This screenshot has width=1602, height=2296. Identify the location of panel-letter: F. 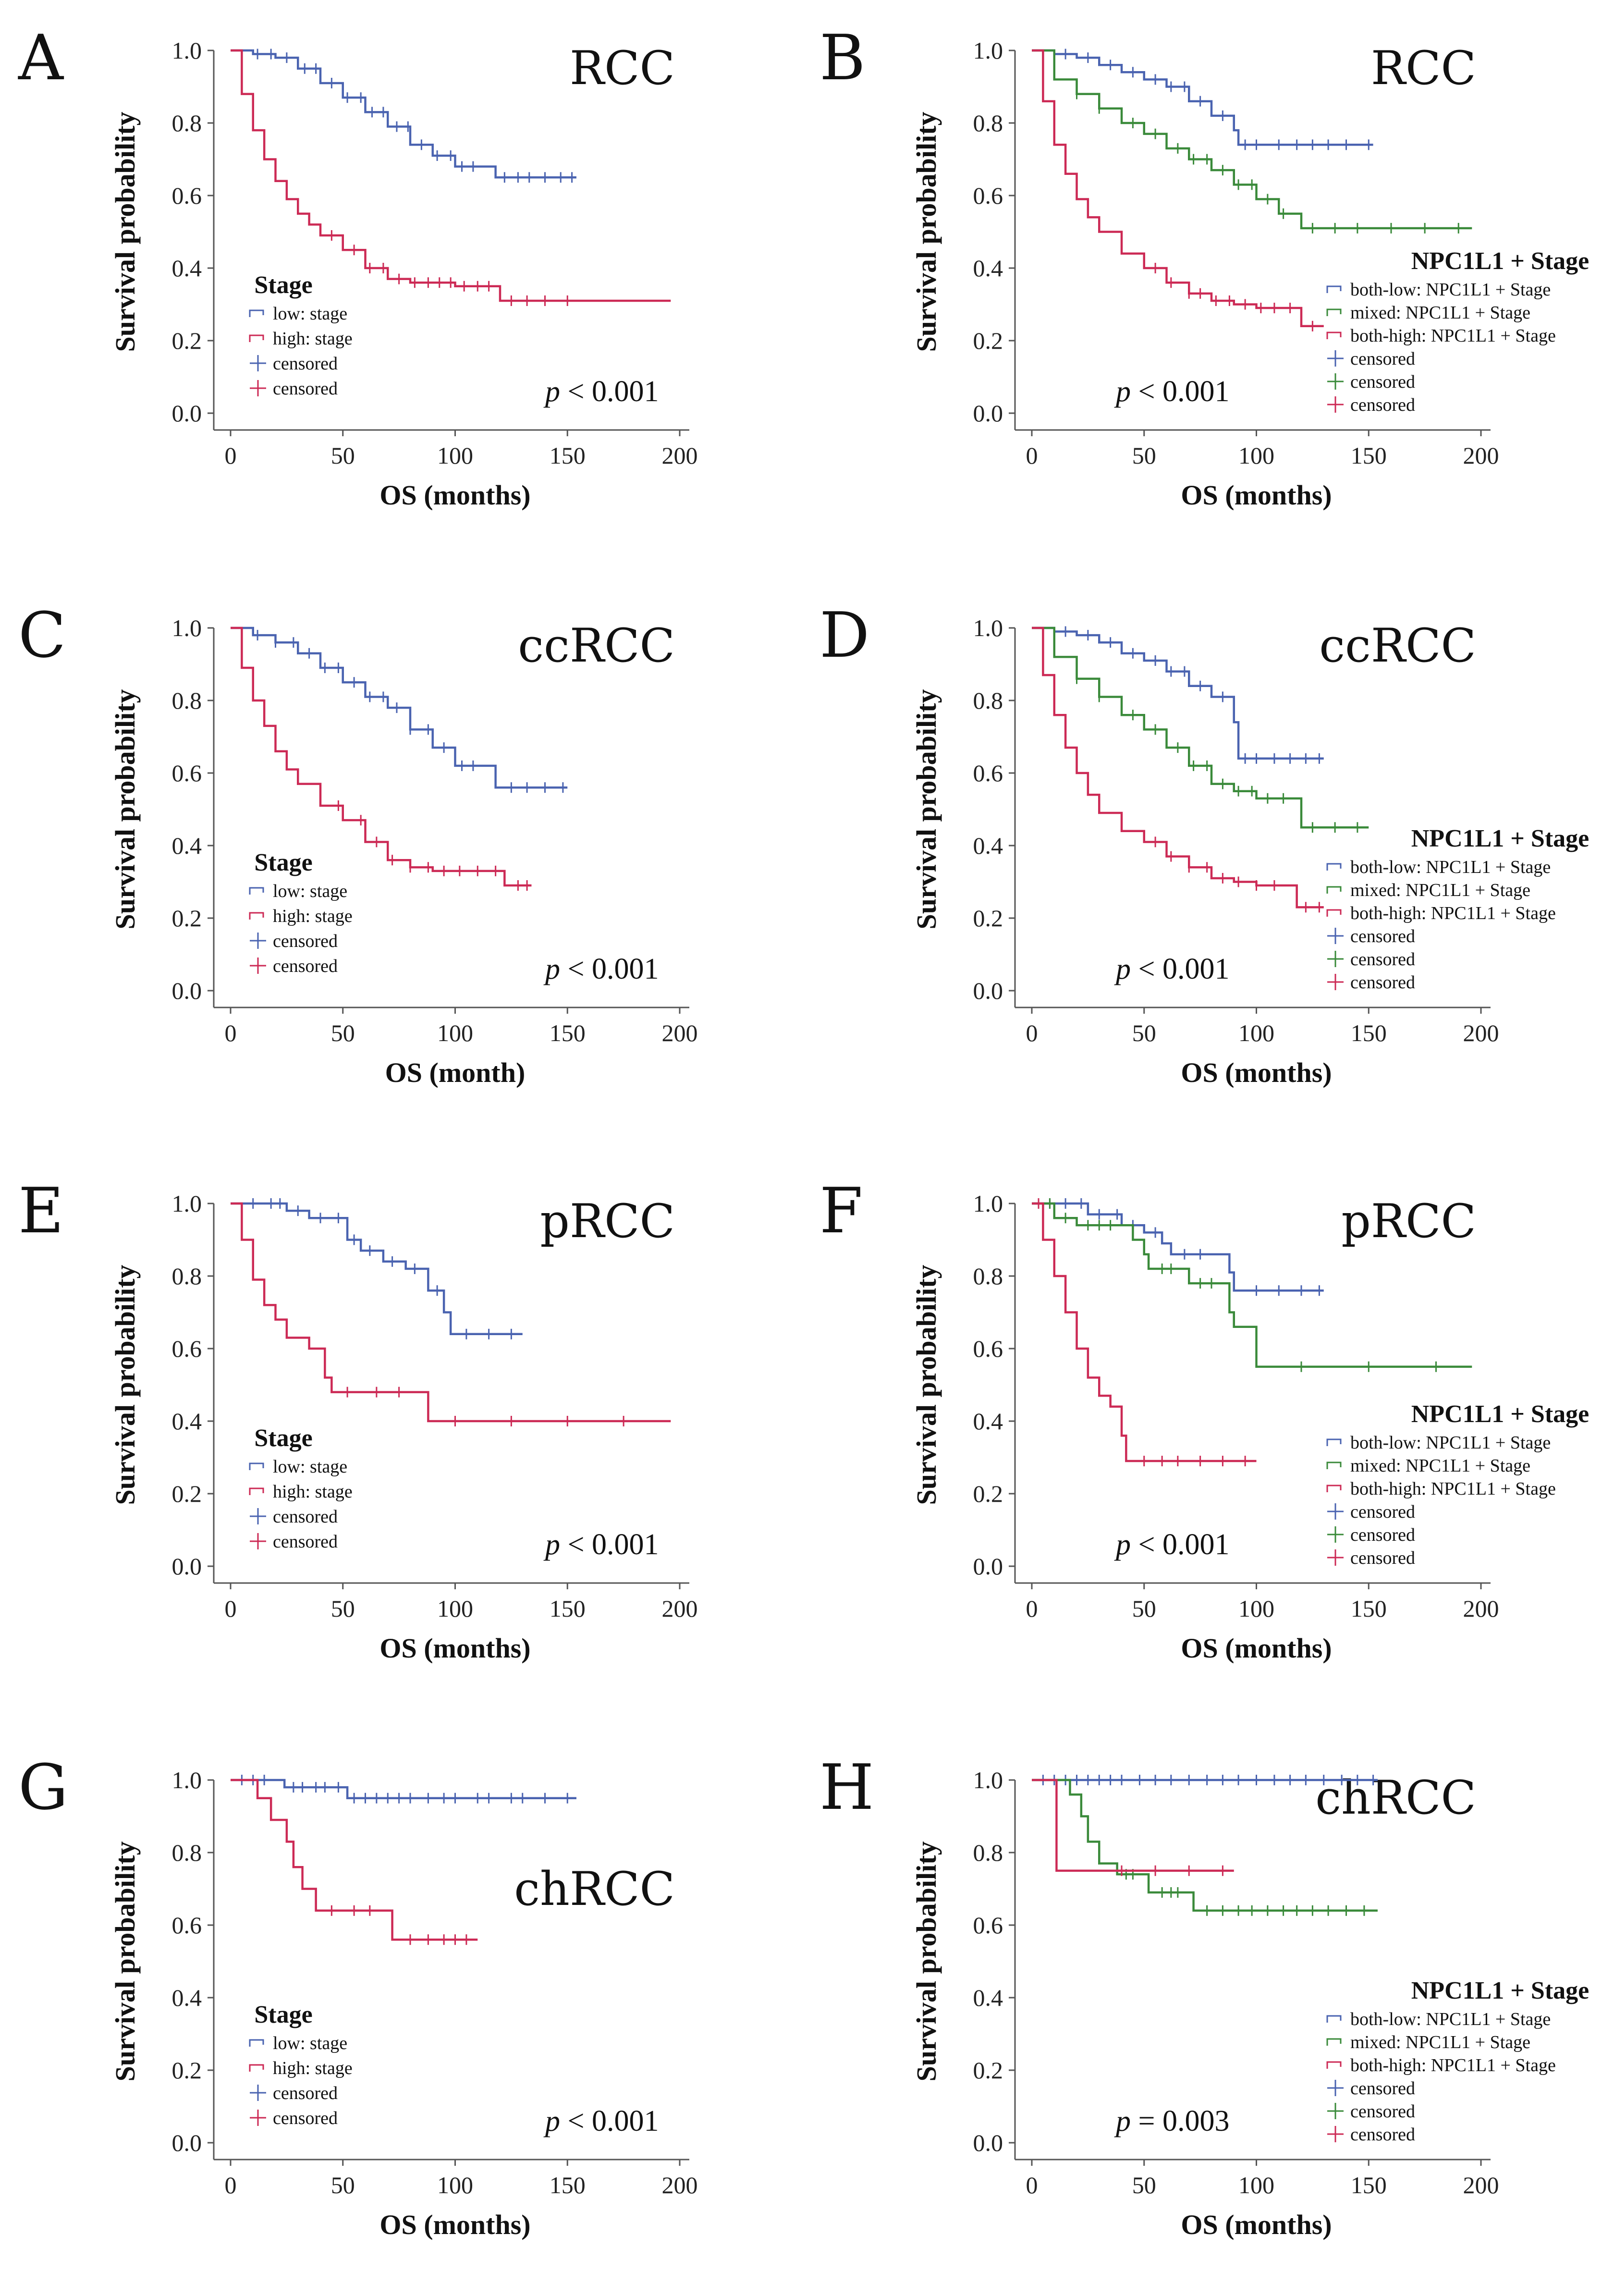
(841, 1210).